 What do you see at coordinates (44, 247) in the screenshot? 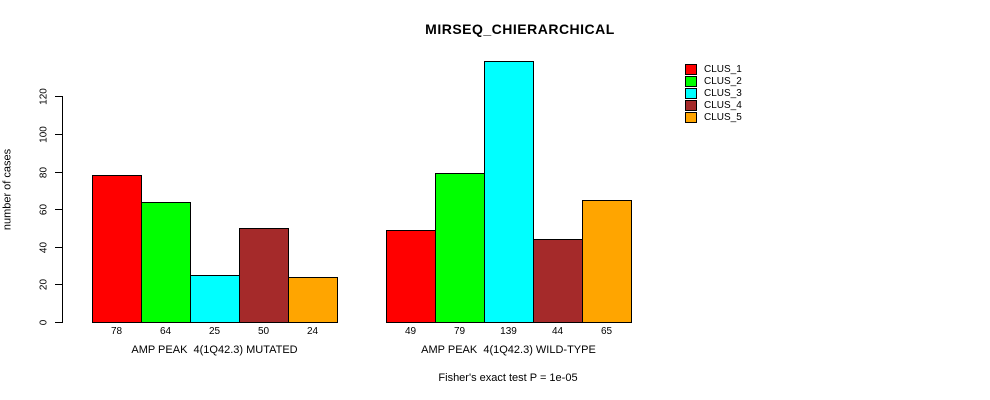
I see `y-tick-label: 40` at bounding box center [44, 247].